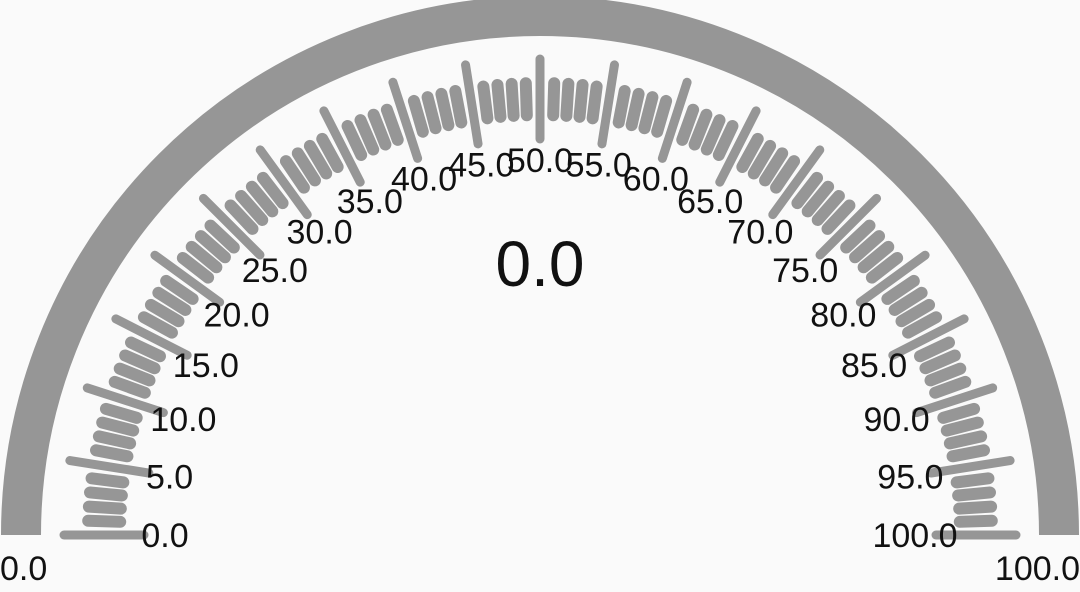  I want to click on gauge-value: 0.0, so click(540, 264).